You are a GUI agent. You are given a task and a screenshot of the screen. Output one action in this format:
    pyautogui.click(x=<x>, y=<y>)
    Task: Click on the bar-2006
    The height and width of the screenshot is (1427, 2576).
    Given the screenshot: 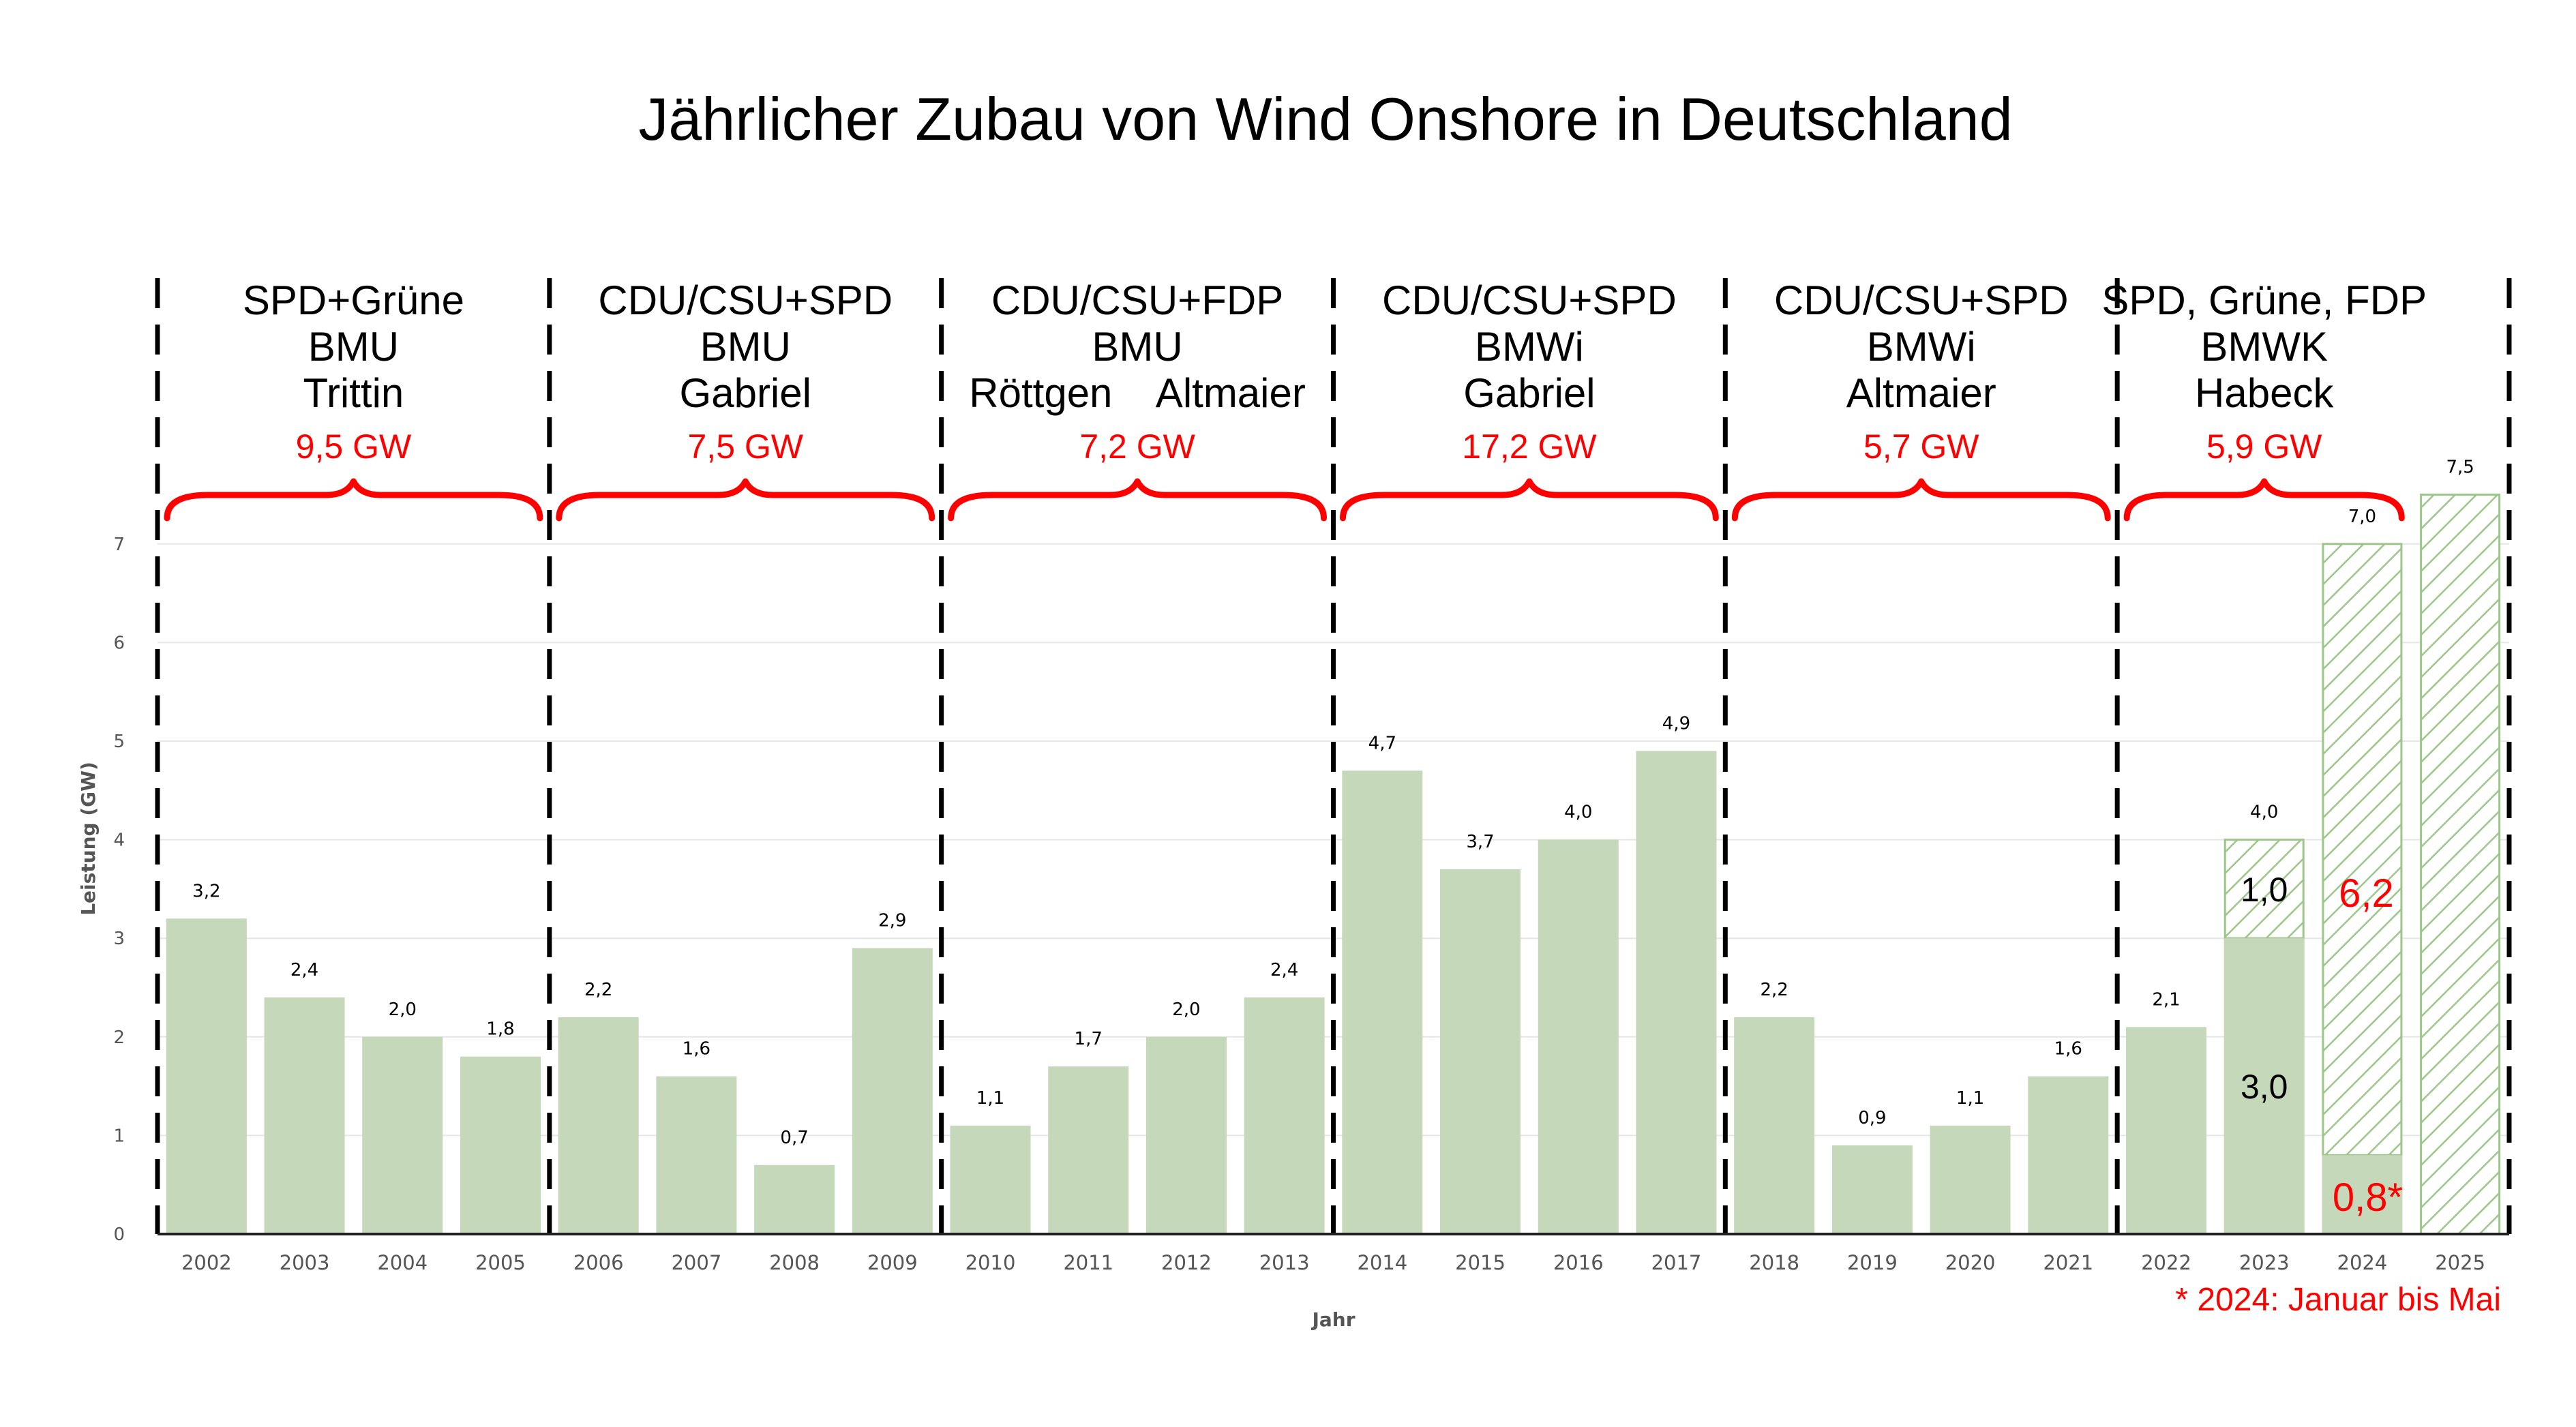 What is the action you would take?
    pyautogui.click(x=598, y=1125)
    